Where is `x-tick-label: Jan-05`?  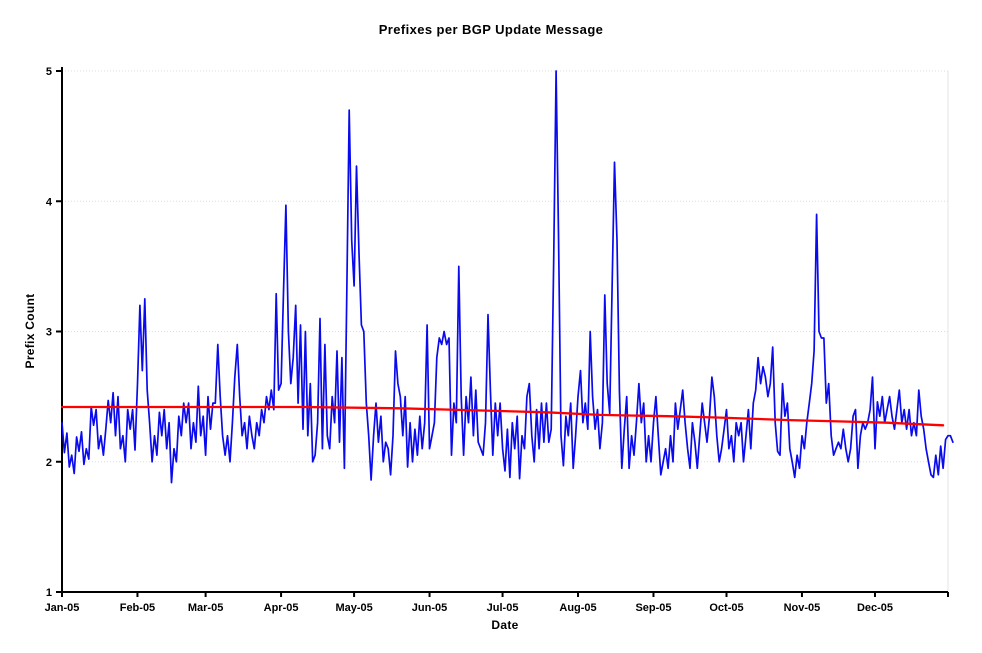 x-tick-label: Jan-05 is located at coordinates (62, 608).